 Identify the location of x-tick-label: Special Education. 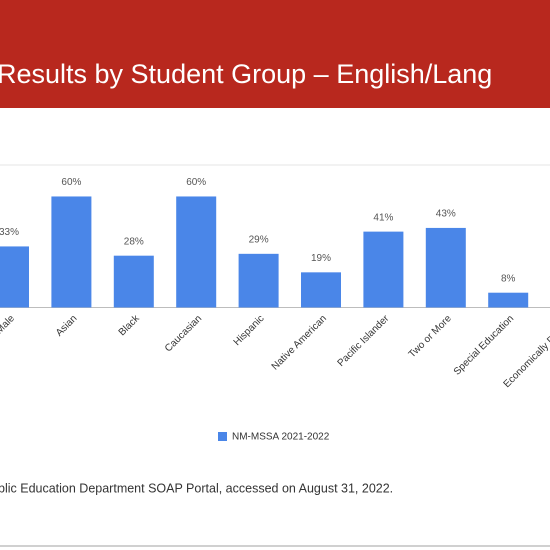
(484, 345).